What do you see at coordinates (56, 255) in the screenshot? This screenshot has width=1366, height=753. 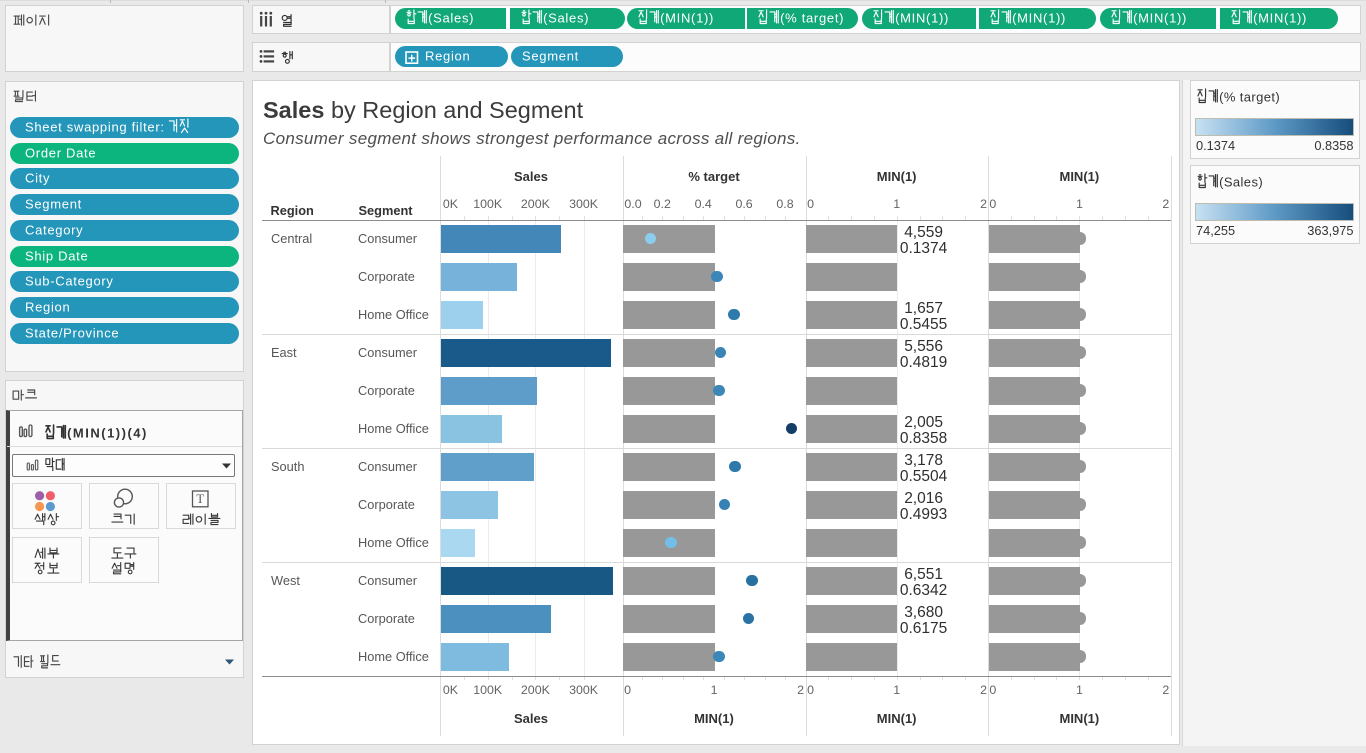 I see `svg-text: Ship Date` at bounding box center [56, 255].